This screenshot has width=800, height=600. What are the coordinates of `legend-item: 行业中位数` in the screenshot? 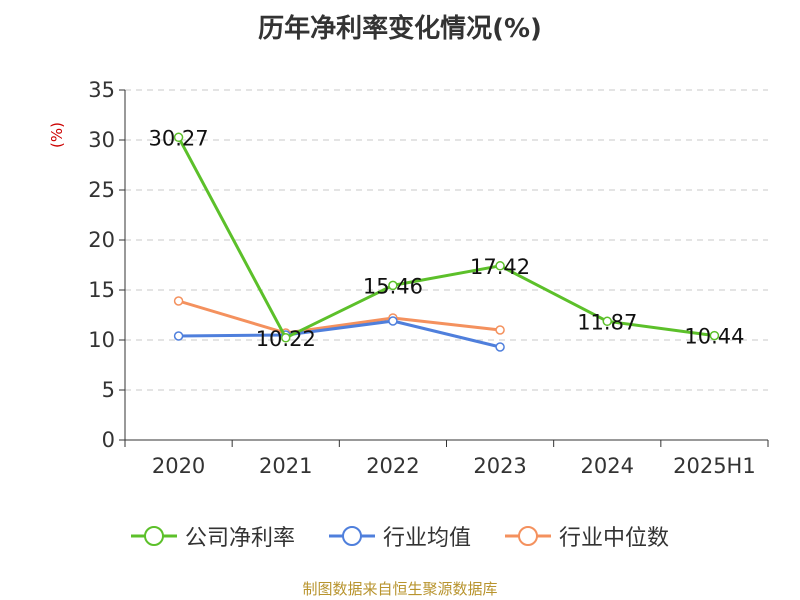 It's located at (587, 536).